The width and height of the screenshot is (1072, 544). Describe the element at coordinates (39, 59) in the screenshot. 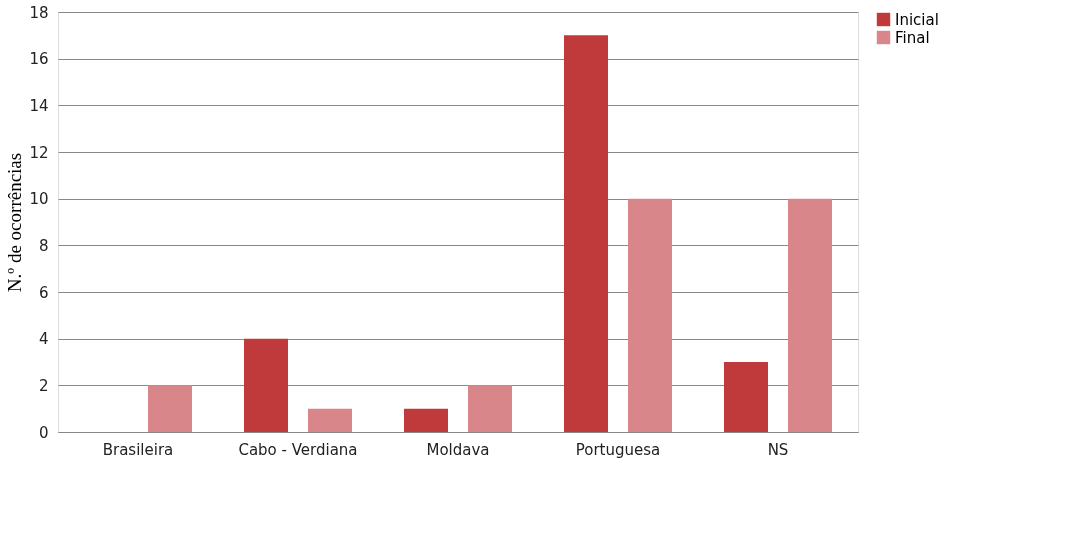

I see `y-tick-label: 16` at that location.